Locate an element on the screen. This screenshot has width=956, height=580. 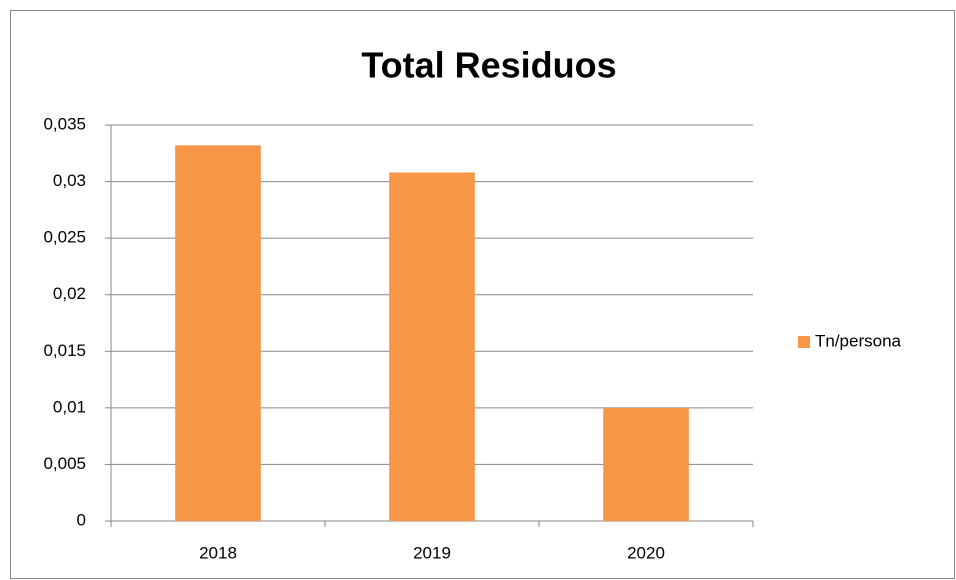
y-tick-label: 0,02 is located at coordinates (69, 293).